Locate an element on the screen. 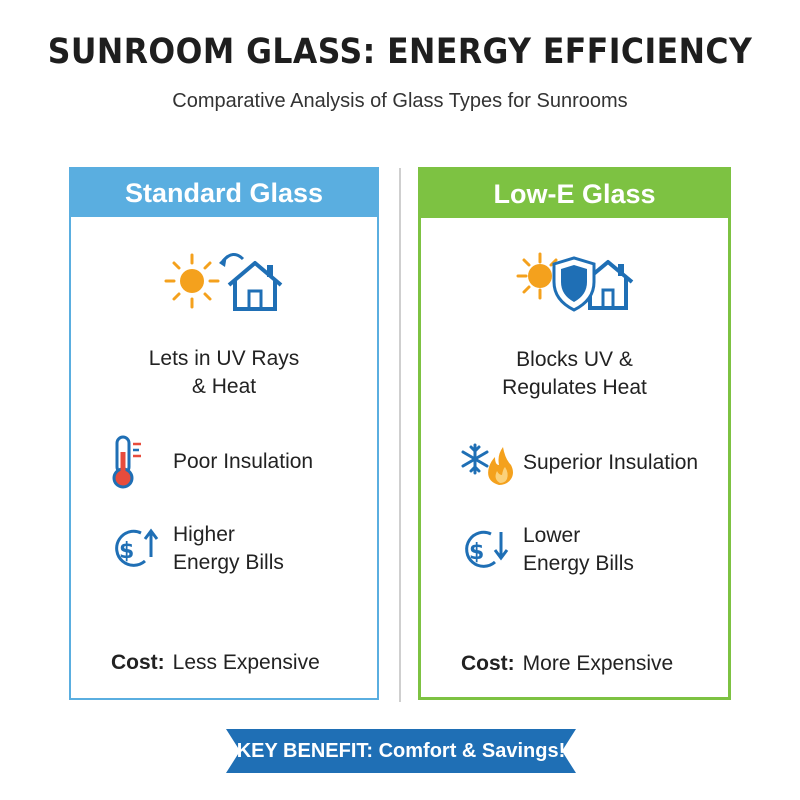 This screenshot has height=800, width=800. low-e-bills-label: Lower Energy Bills is located at coordinates (578, 549).